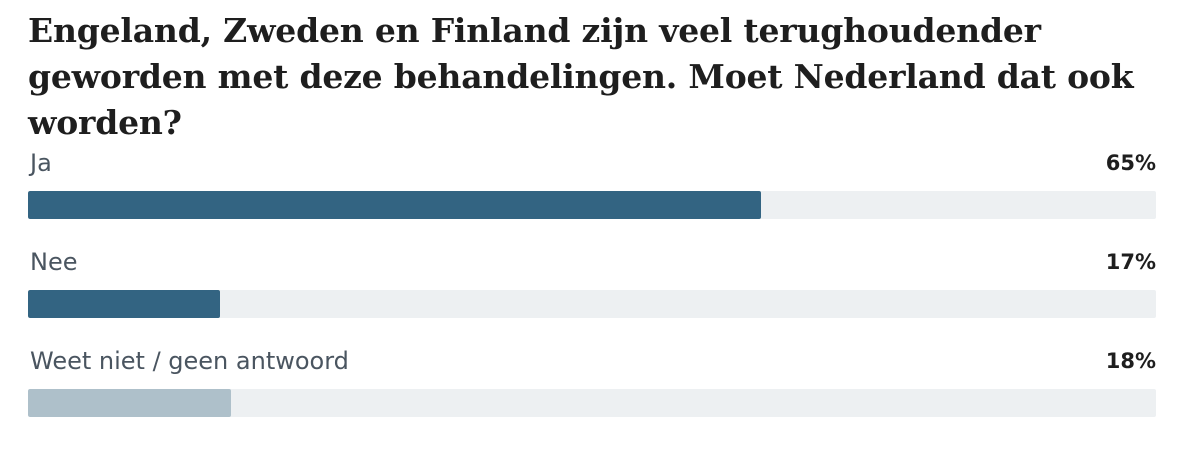 The width and height of the screenshot is (1184, 454). What do you see at coordinates (189, 361) in the screenshot?
I see `option-label: Weet niet / geen antwoord` at bounding box center [189, 361].